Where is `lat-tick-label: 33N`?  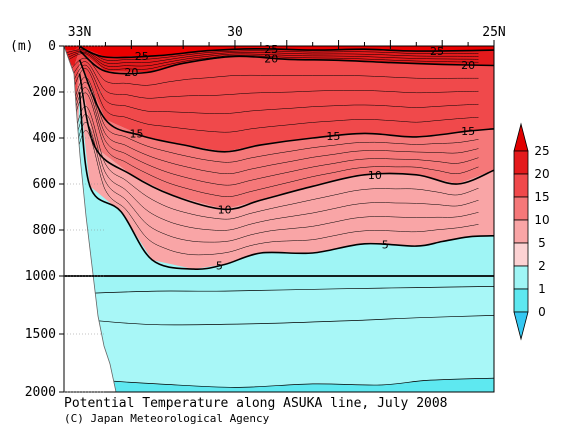
lat-tick-label: 33N is located at coordinates (79, 32).